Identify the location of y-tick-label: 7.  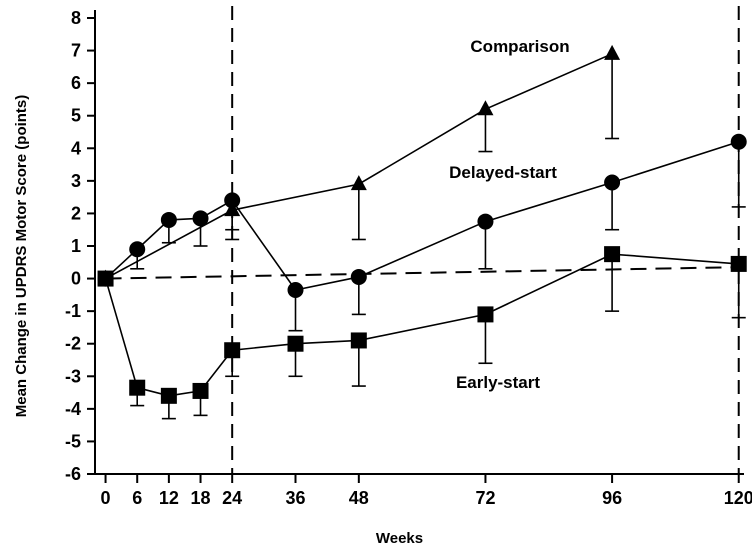
(76, 51).